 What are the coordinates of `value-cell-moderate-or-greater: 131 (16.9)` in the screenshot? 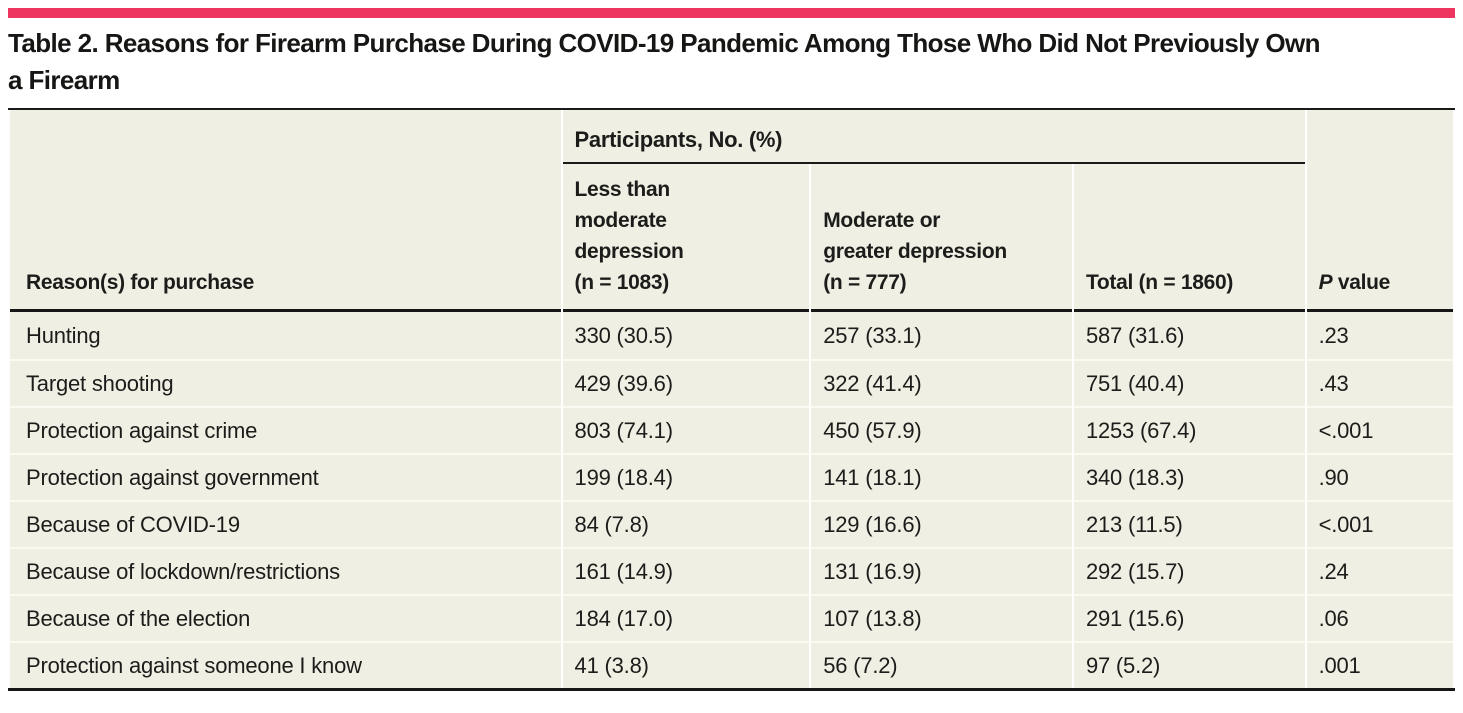 It's located at (941, 570).